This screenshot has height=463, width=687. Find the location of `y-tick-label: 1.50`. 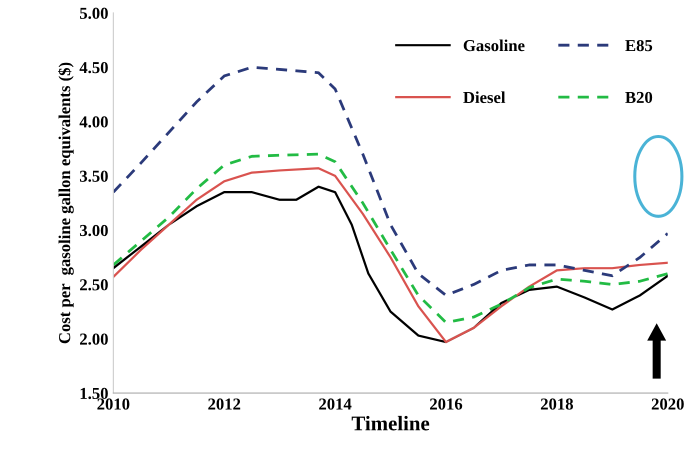

y-tick-label: 1.50 is located at coordinates (94, 394).